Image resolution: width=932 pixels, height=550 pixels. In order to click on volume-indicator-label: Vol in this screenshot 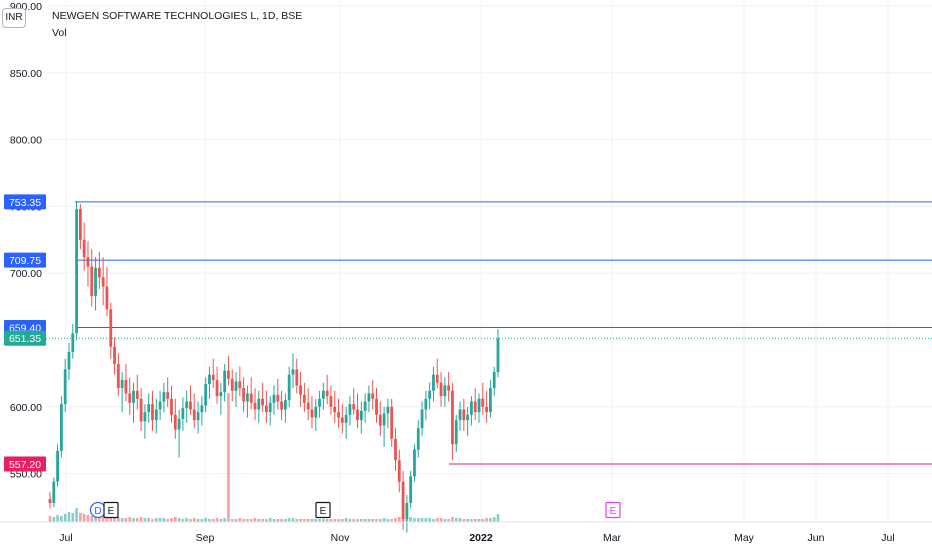, I will do `click(59, 33)`.